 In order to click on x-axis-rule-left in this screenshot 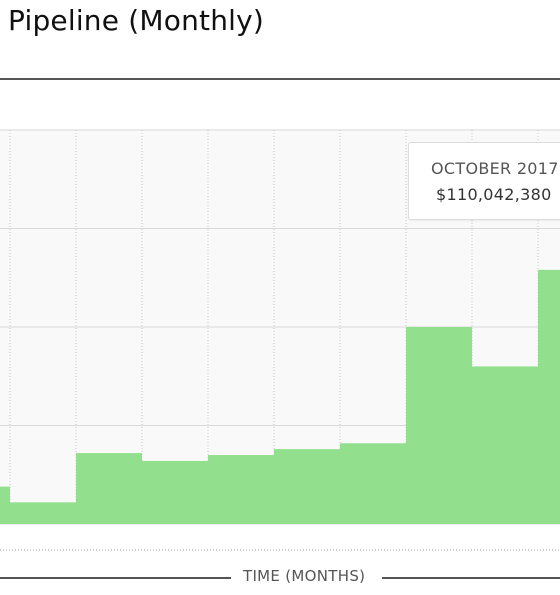, I will do `click(115, 578)`.